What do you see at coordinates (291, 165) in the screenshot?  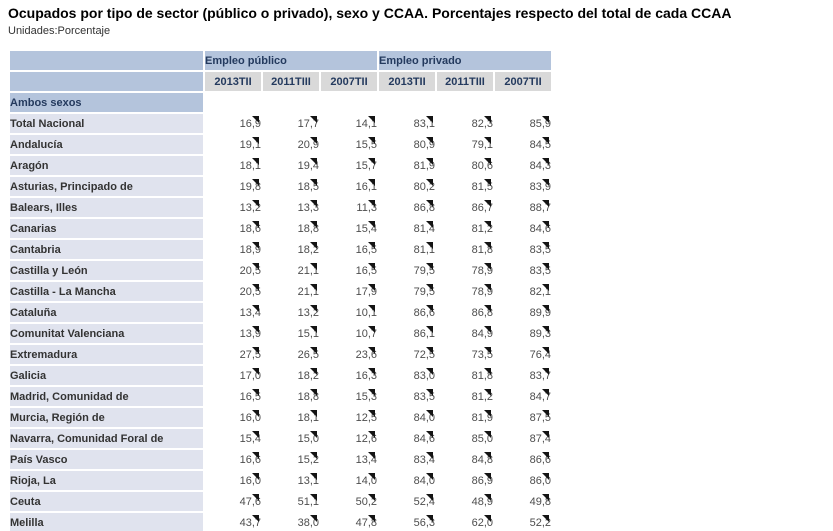 I see `value-cell: 19,4` at bounding box center [291, 165].